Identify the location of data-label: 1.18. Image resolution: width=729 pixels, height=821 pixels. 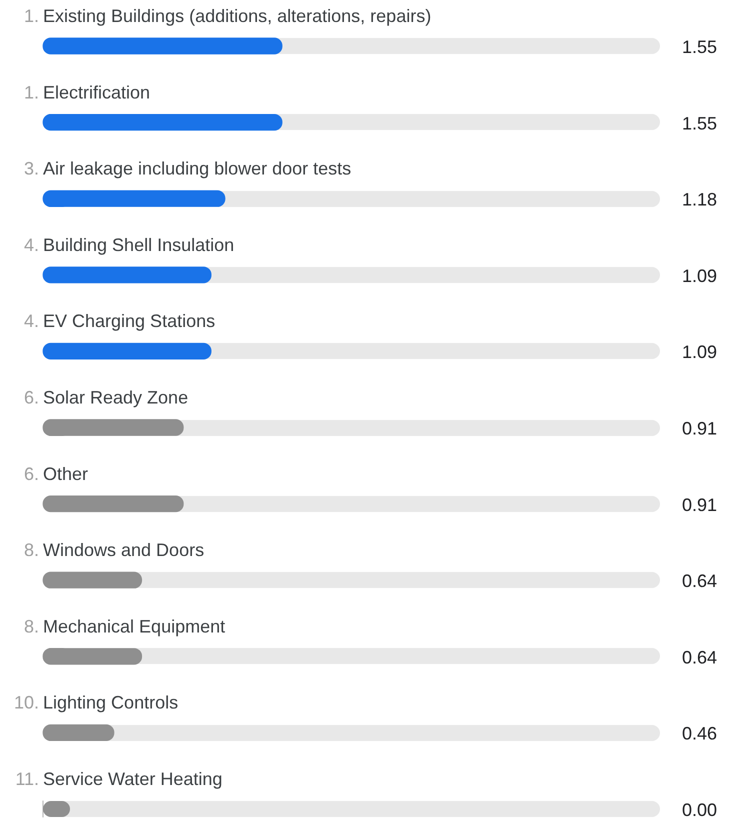
(700, 200).